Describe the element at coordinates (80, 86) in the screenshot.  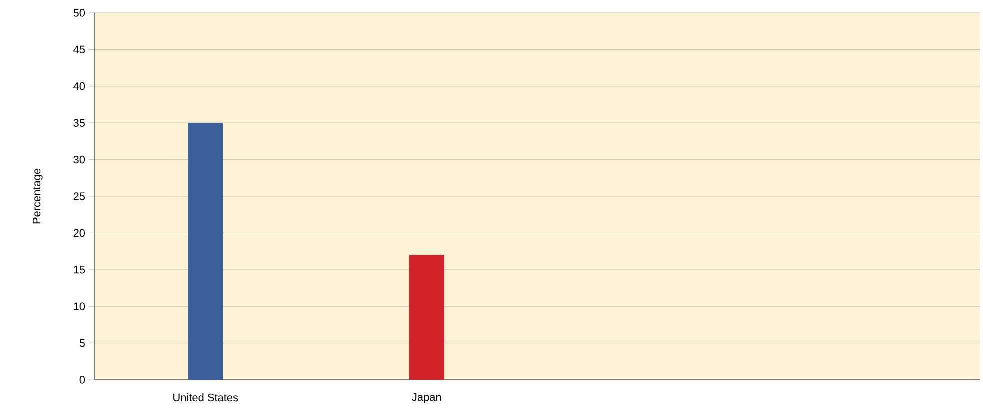
I see `y-tick-label: 40` at that location.